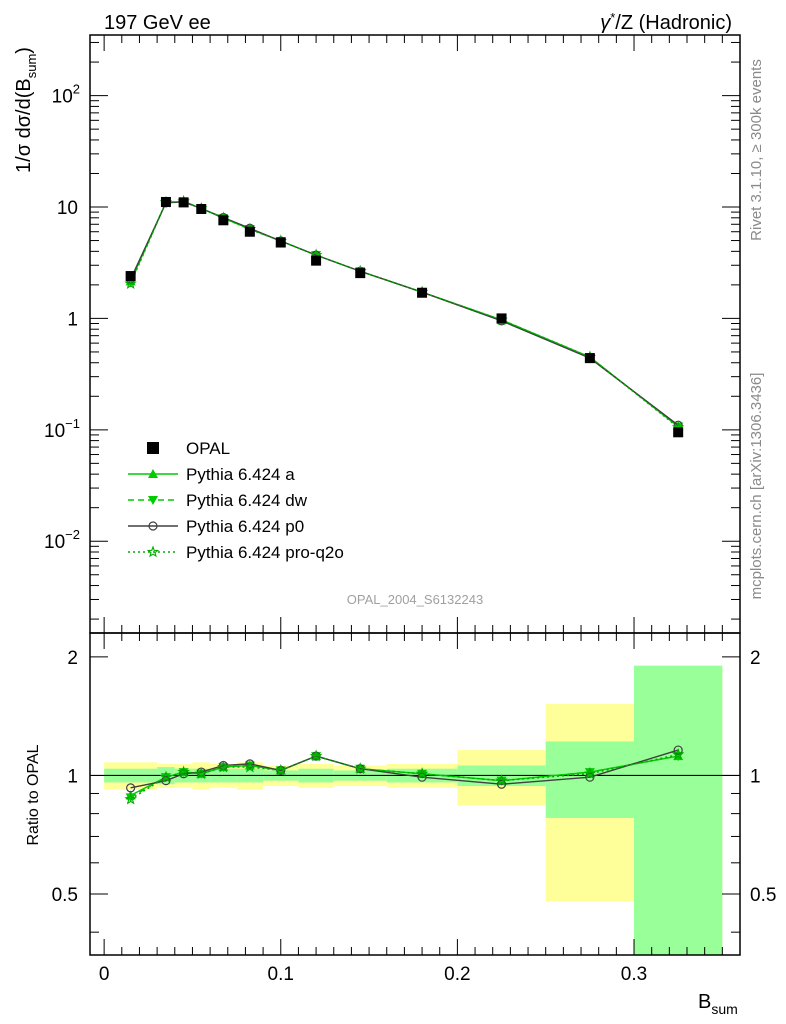  I want to click on ratio-band-stat, so click(678, 810).